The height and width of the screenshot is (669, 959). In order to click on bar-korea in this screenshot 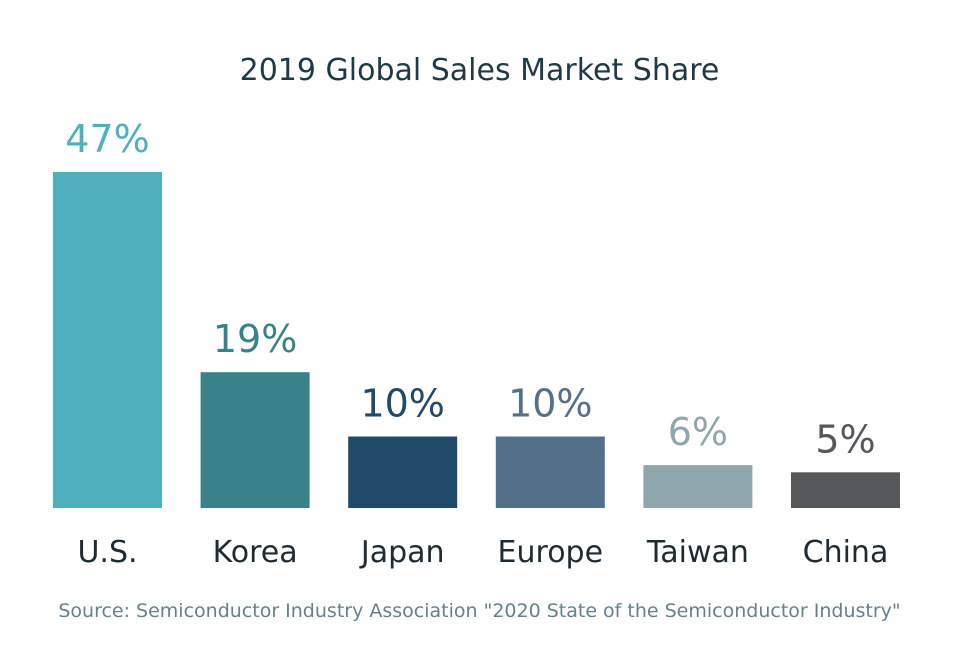, I will do `click(255, 440)`.